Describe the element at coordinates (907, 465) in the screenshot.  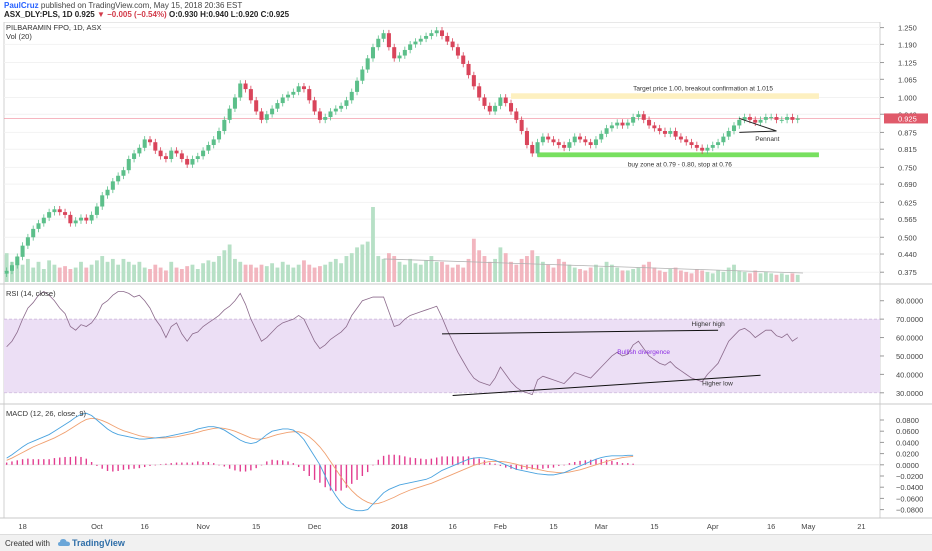
I see `macd-tick-label: 0.0000` at that location.